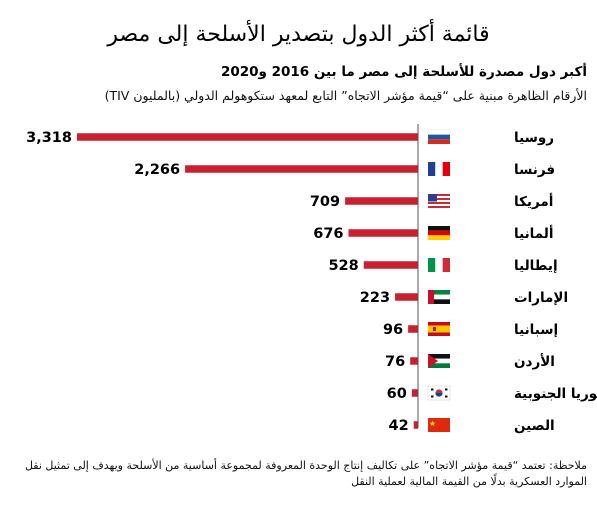 The height and width of the screenshot is (506, 597). Describe the element at coordinates (439, 329) in the screenshot. I see `flag-spain-icon` at that location.